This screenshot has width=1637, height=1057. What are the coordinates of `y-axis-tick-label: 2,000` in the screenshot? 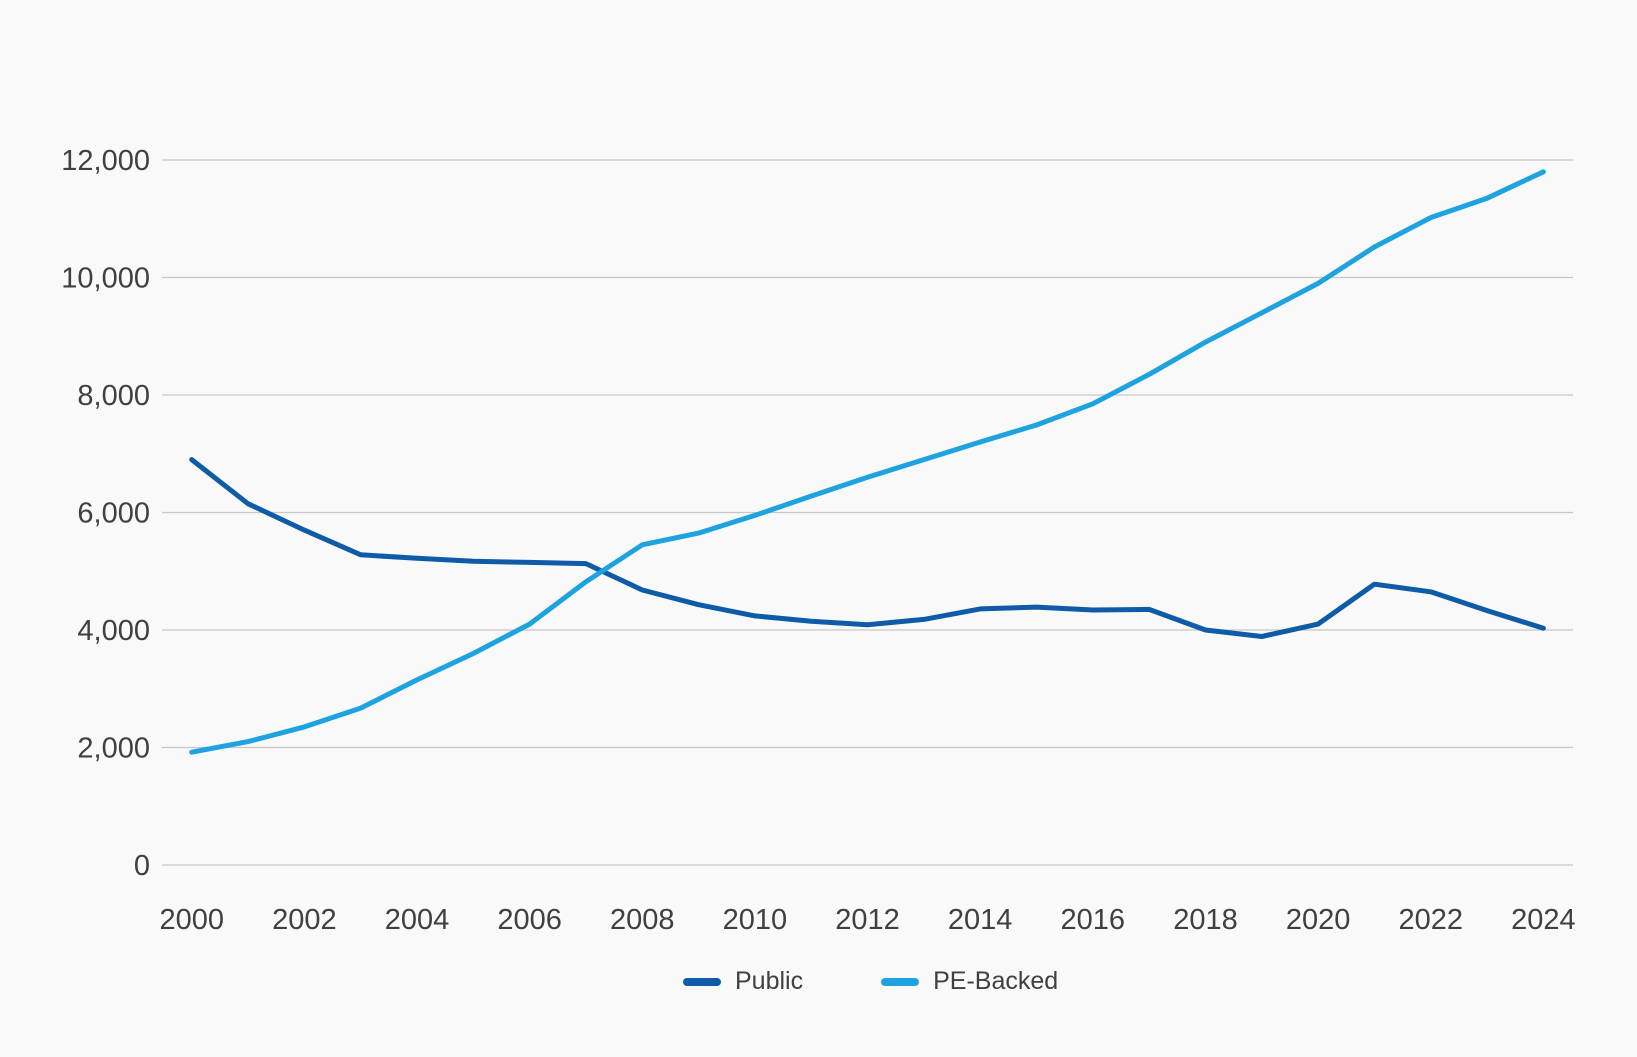 It's located at (113, 749).